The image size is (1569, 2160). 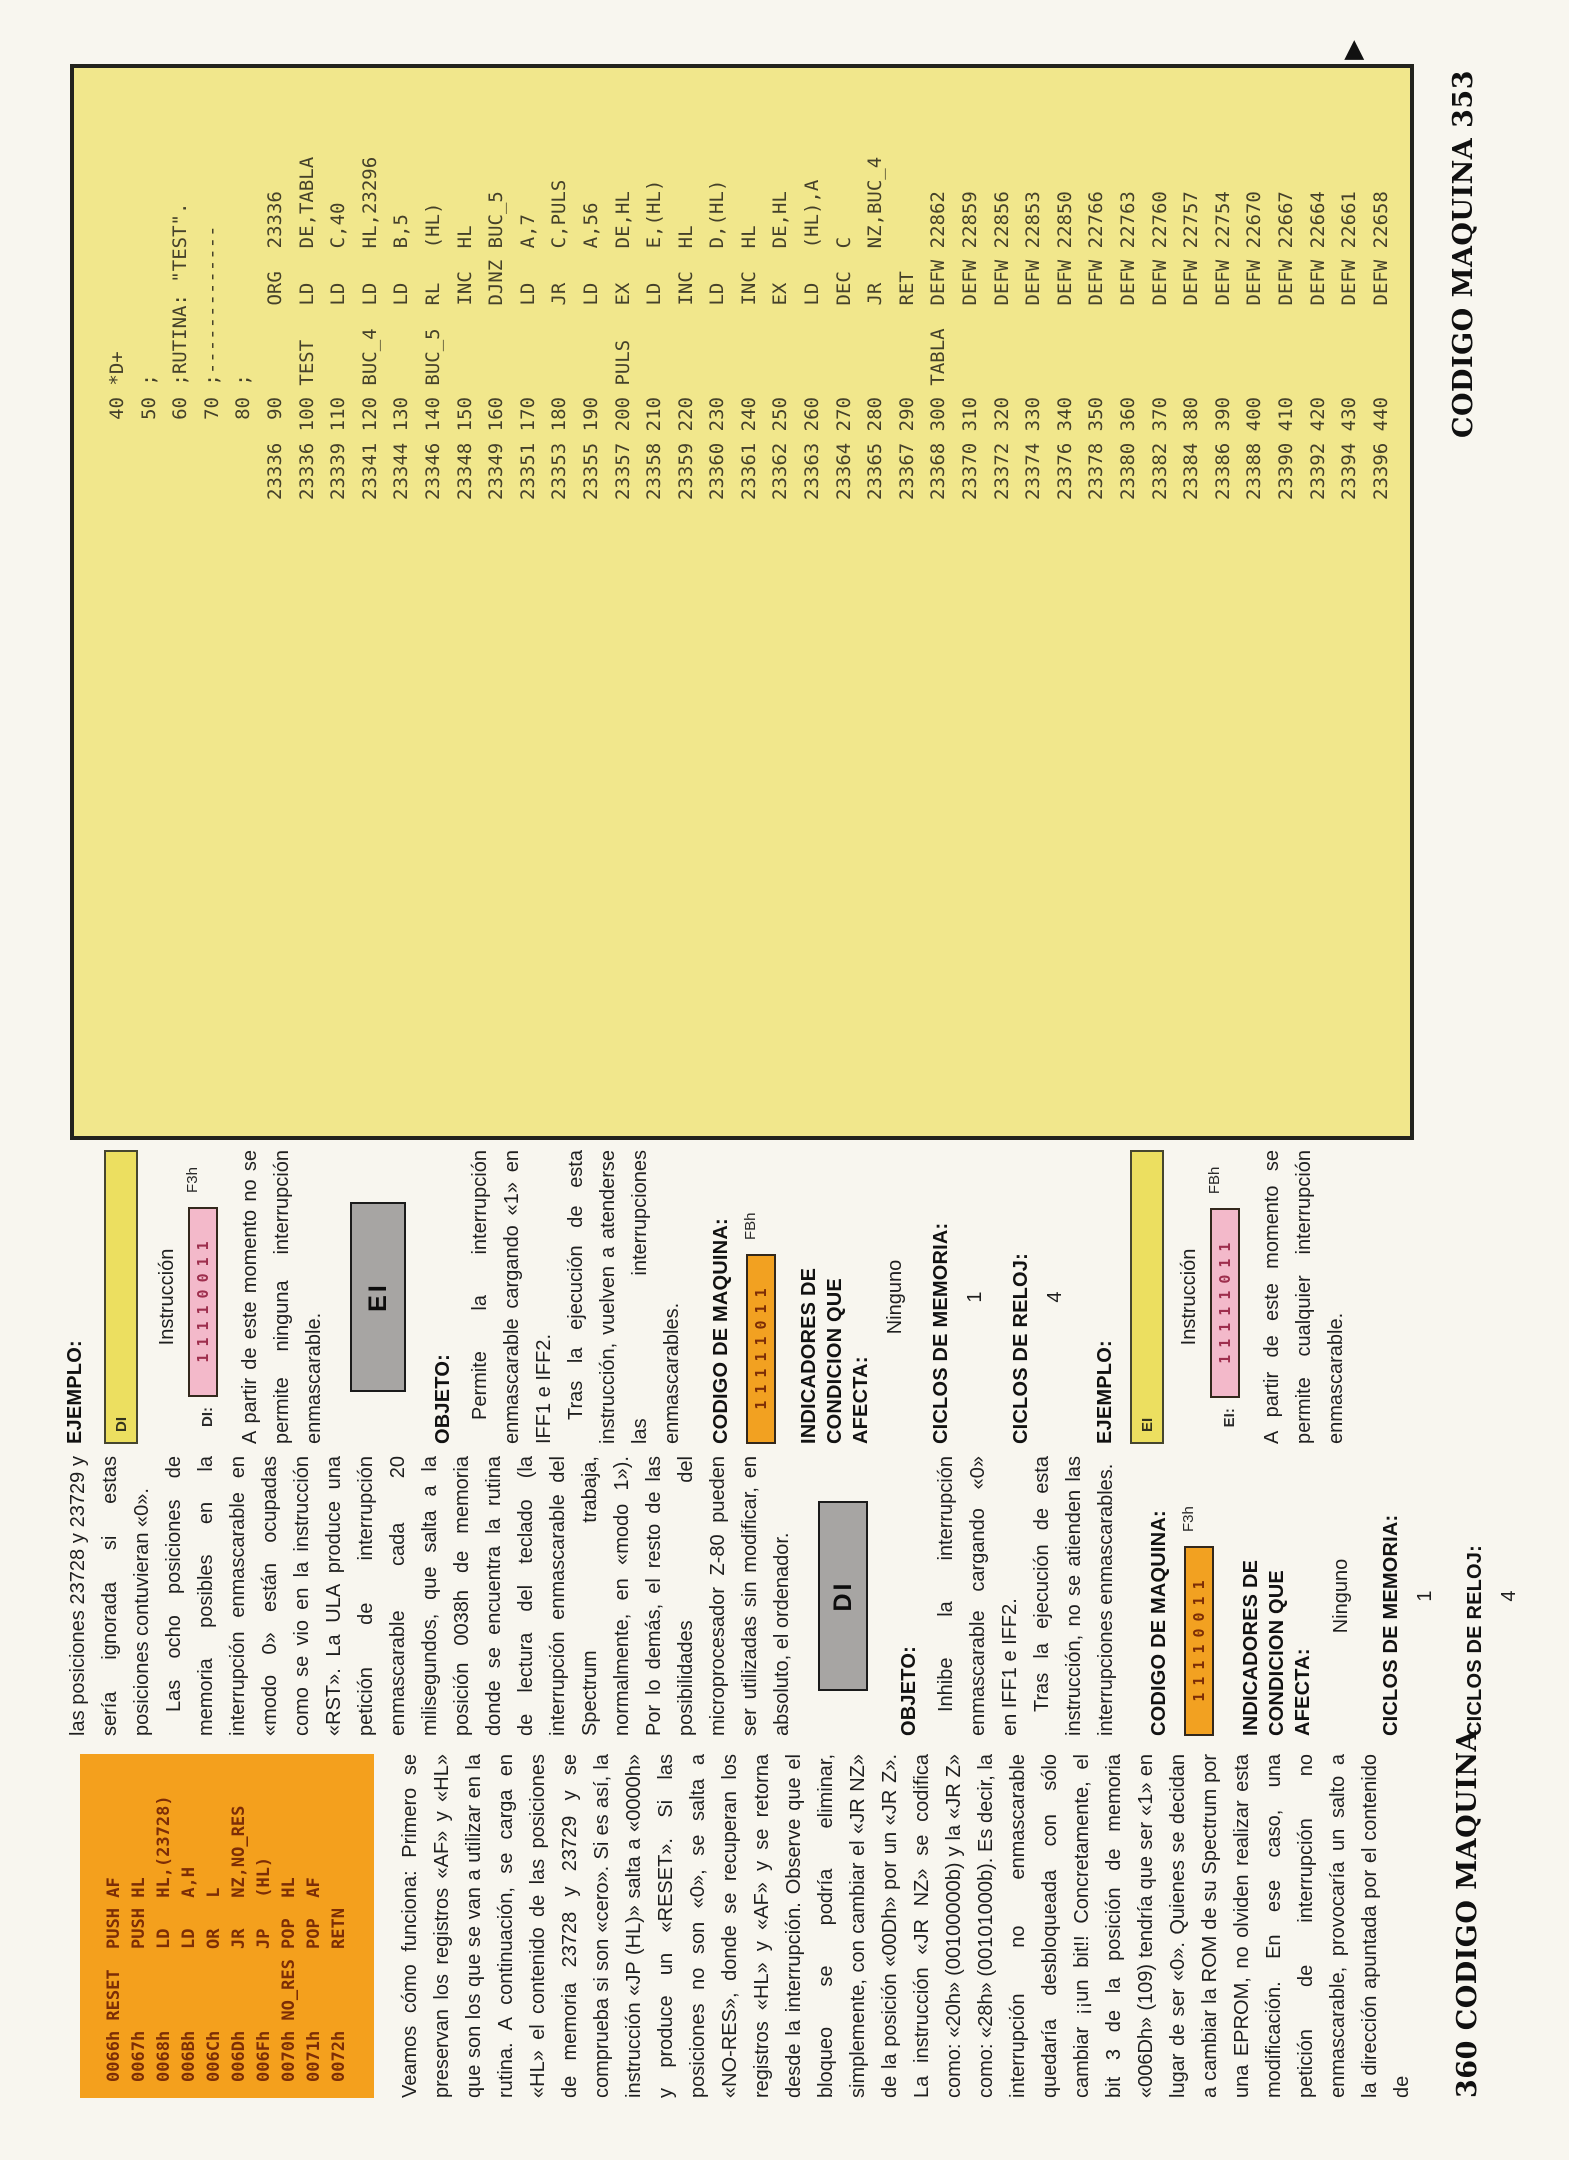 What do you see at coordinates (1425, 1596) in the screenshot?
I see `di-memory-cycles-value: 1` at bounding box center [1425, 1596].